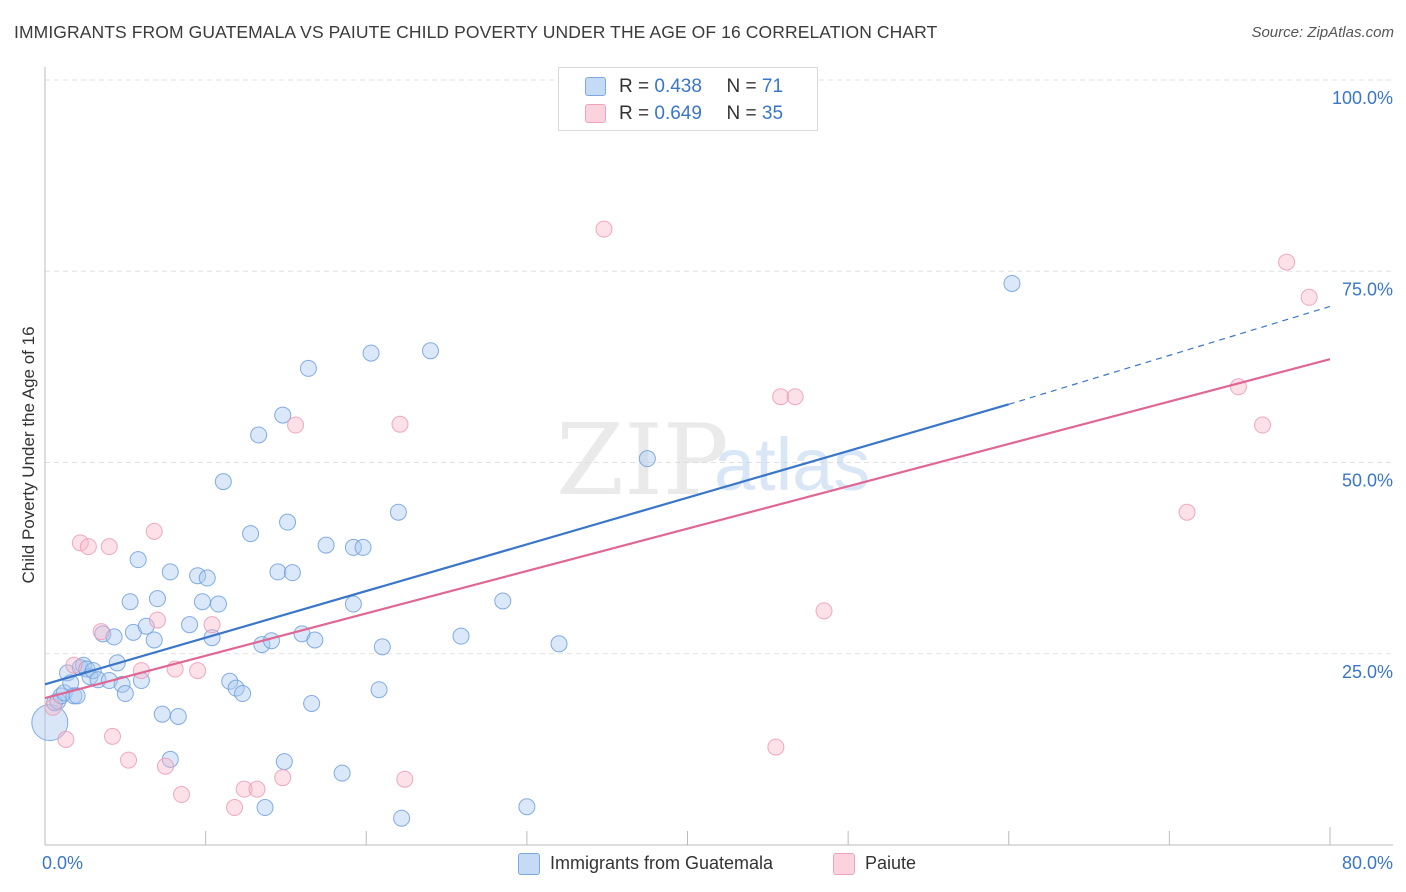  What do you see at coordinates (1367, 289) in the screenshot?
I see `y-tick-label: 75.0%` at bounding box center [1367, 289].